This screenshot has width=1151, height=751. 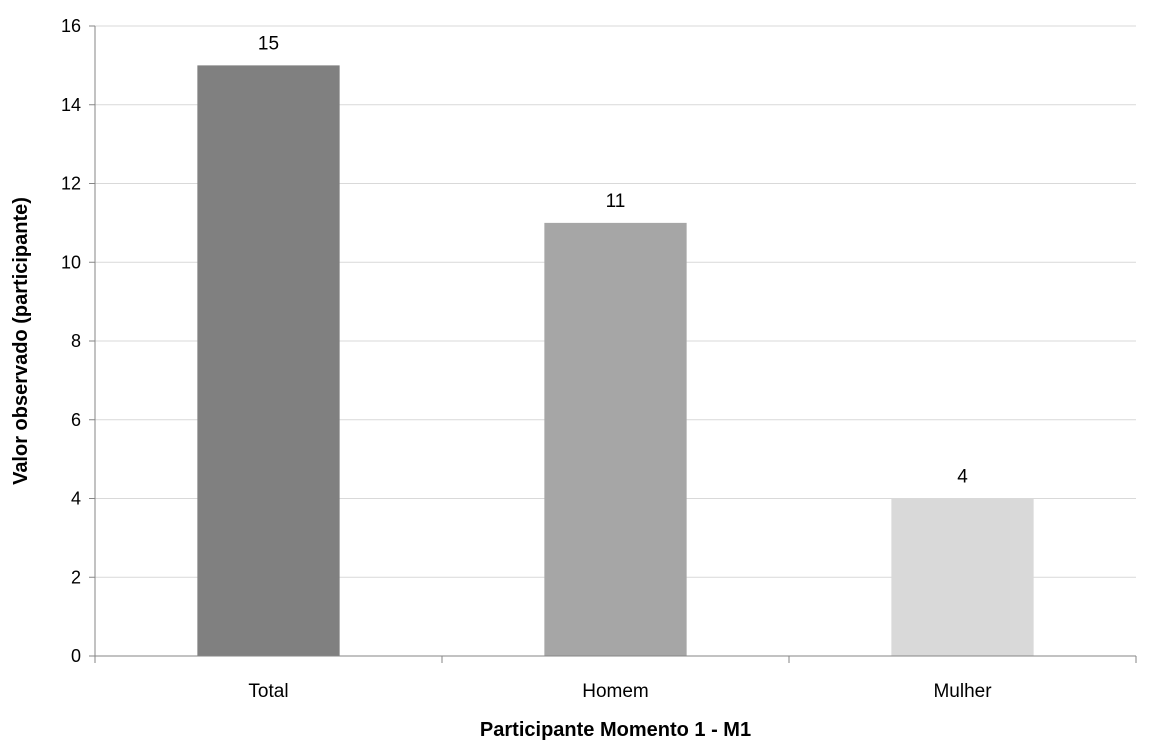 What do you see at coordinates (21, 341) in the screenshot?
I see `y-axis-title: Valor observado (participante)` at bounding box center [21, 341].